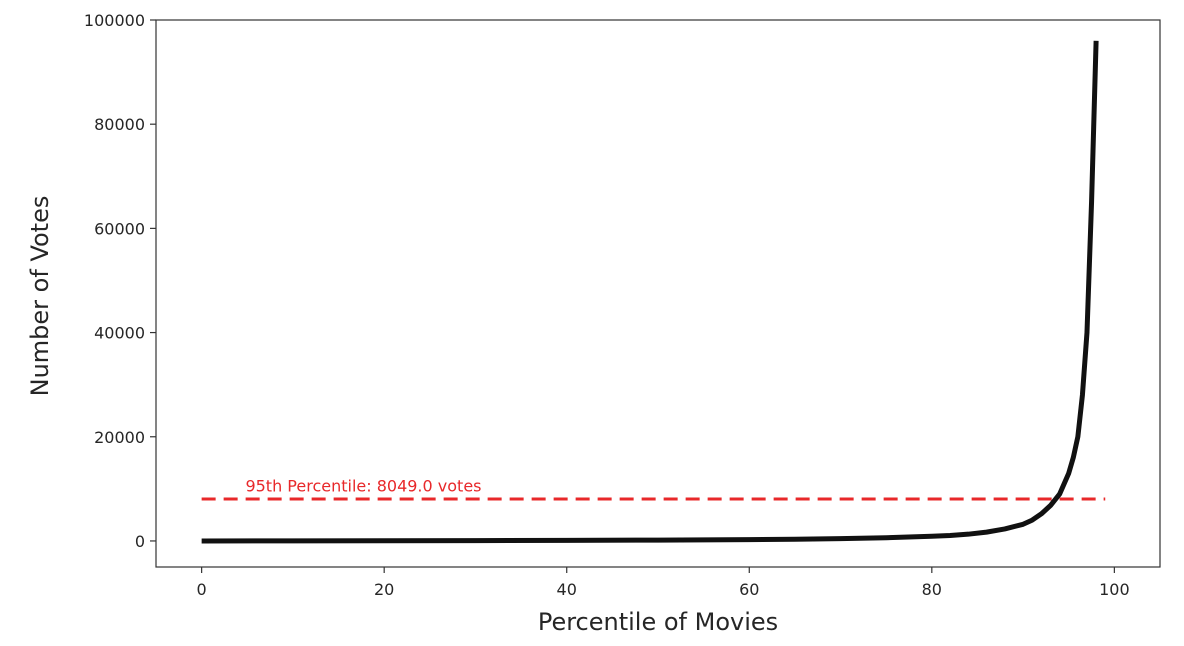 The height and width of the screenshot is (646, 1184). What do you see at coordinates (653, 488) in the screenshot?
I see `reference-lines: 95th Percentile: 8049.0 votes` at bounding box center [653, 488].